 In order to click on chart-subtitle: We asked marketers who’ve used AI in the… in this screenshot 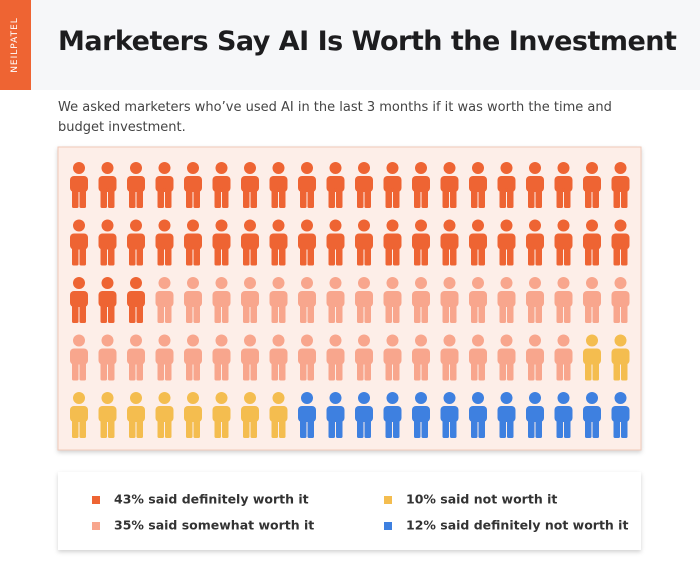, I will do `click(335, 117)`.